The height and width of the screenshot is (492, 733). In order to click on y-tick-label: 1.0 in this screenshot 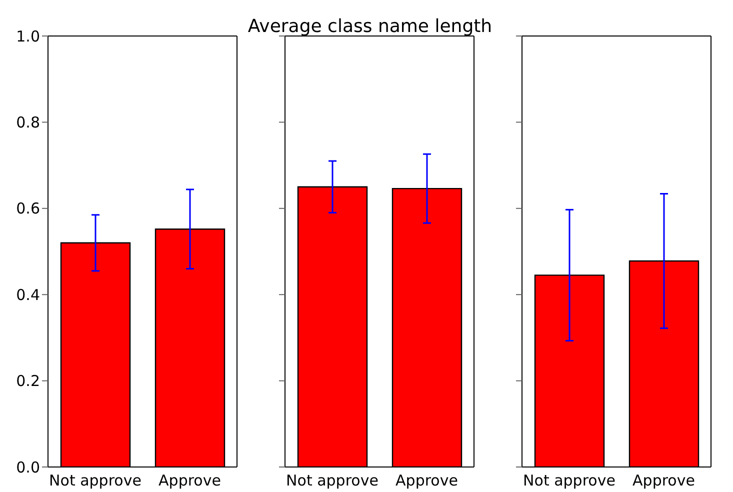, I will do `click(28, 36)`.